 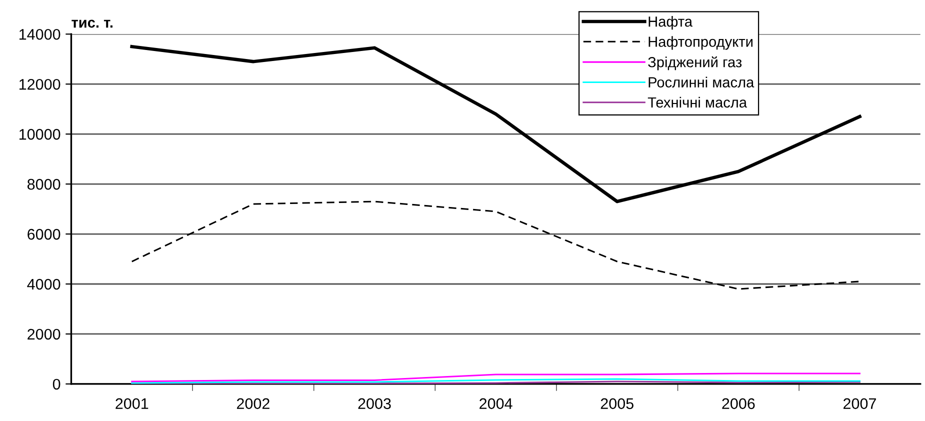 I want to click on x-tick-label: 2001, so click(x=132, y=404).